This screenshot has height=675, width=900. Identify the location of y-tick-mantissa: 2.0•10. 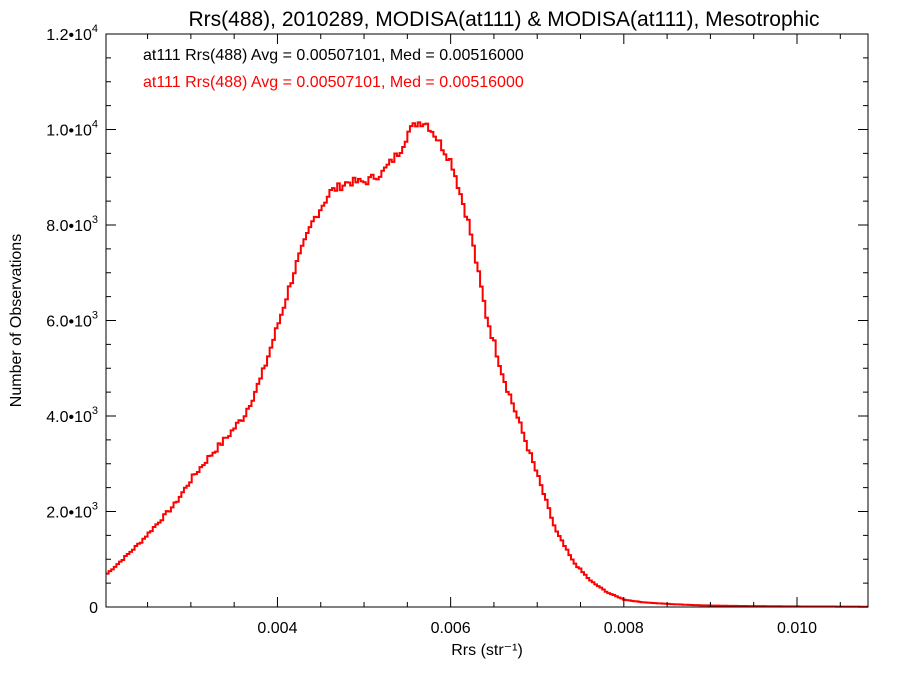
(69, 513).